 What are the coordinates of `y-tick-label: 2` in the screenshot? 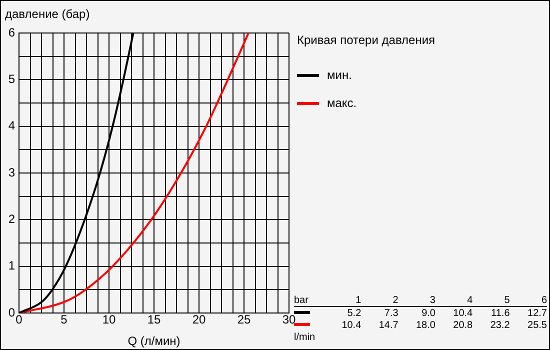 It's located at (12, 219).